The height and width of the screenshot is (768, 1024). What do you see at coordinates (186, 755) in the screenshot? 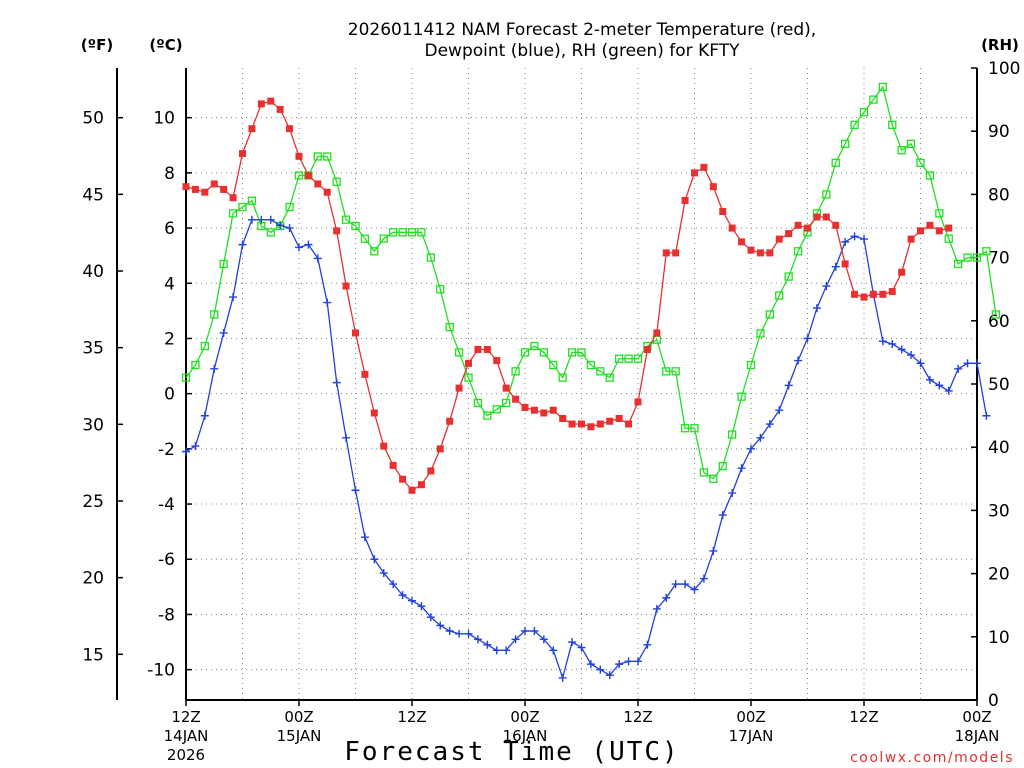
I see `x-tick-year-label: 2026` at bounding box center [186, 755].